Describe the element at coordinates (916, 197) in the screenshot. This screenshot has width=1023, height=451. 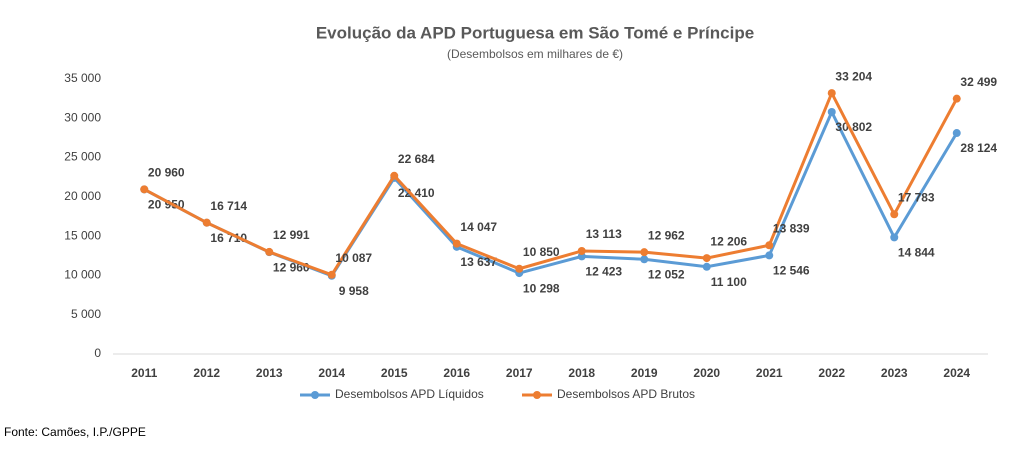
I see `value-label: 17 783` at that location.